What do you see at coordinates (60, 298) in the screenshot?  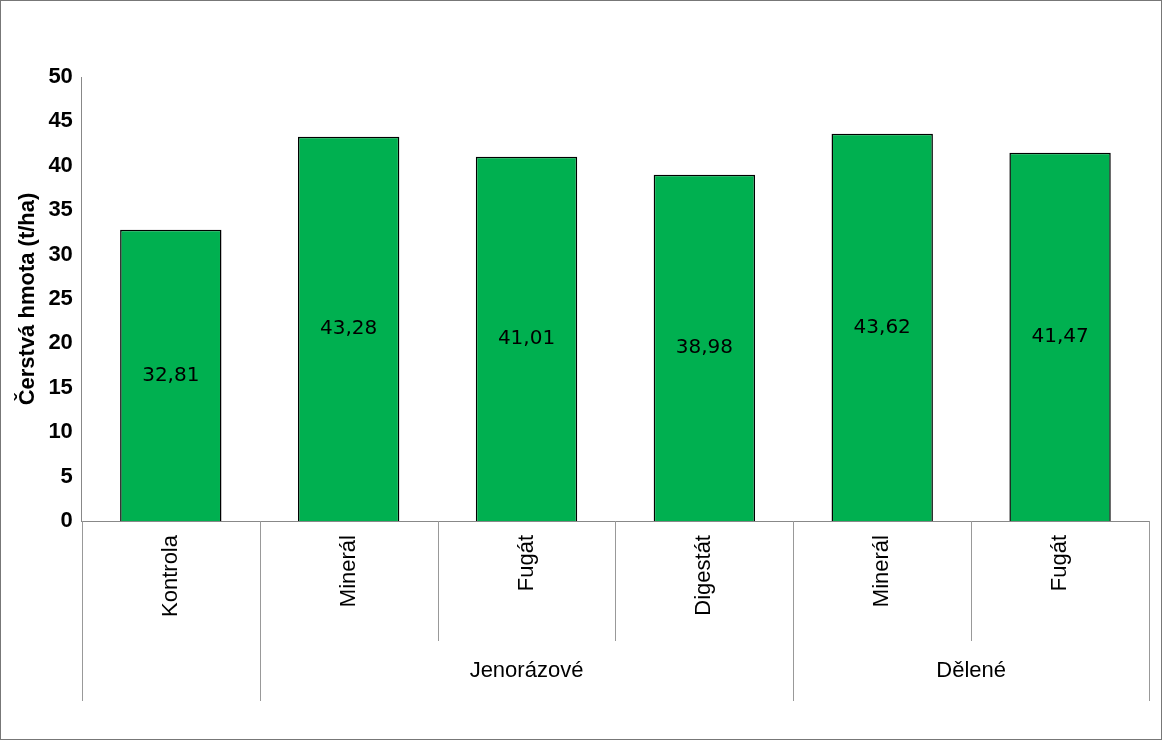 I see `y-tick-label: 25` at bounding box center [60, 298].